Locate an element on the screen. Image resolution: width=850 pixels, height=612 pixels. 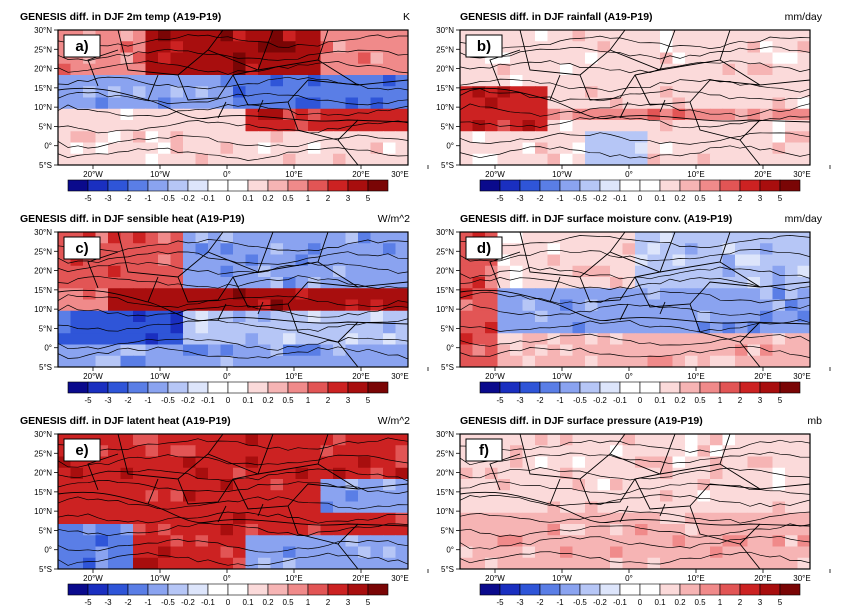
colorbar-label: 0 is located at coordinates (640, 602).